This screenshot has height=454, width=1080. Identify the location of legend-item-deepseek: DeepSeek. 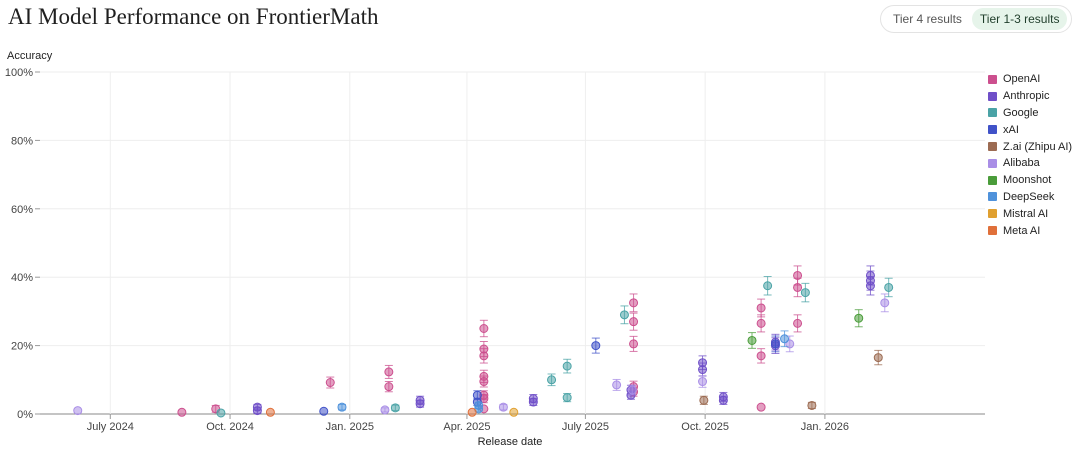
(1030, 197).